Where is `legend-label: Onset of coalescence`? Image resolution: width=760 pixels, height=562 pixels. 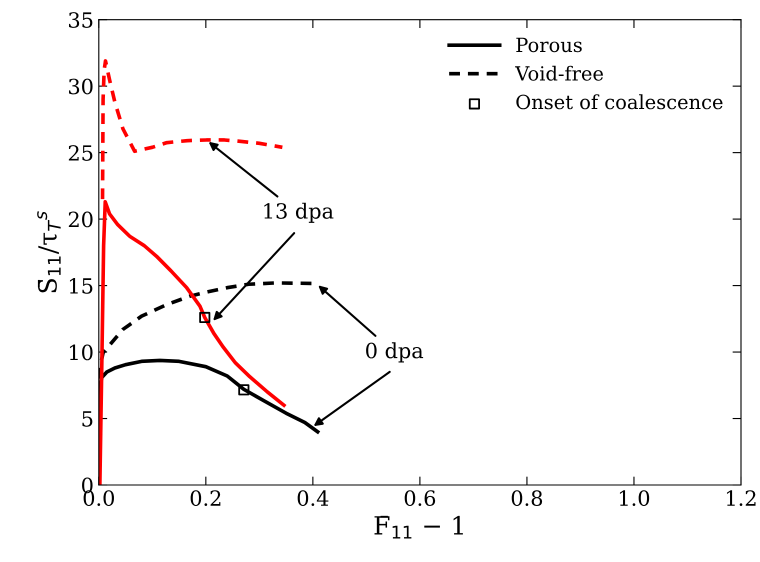 legend-label: Onset of coalescence is located at coordinates (619, 102).